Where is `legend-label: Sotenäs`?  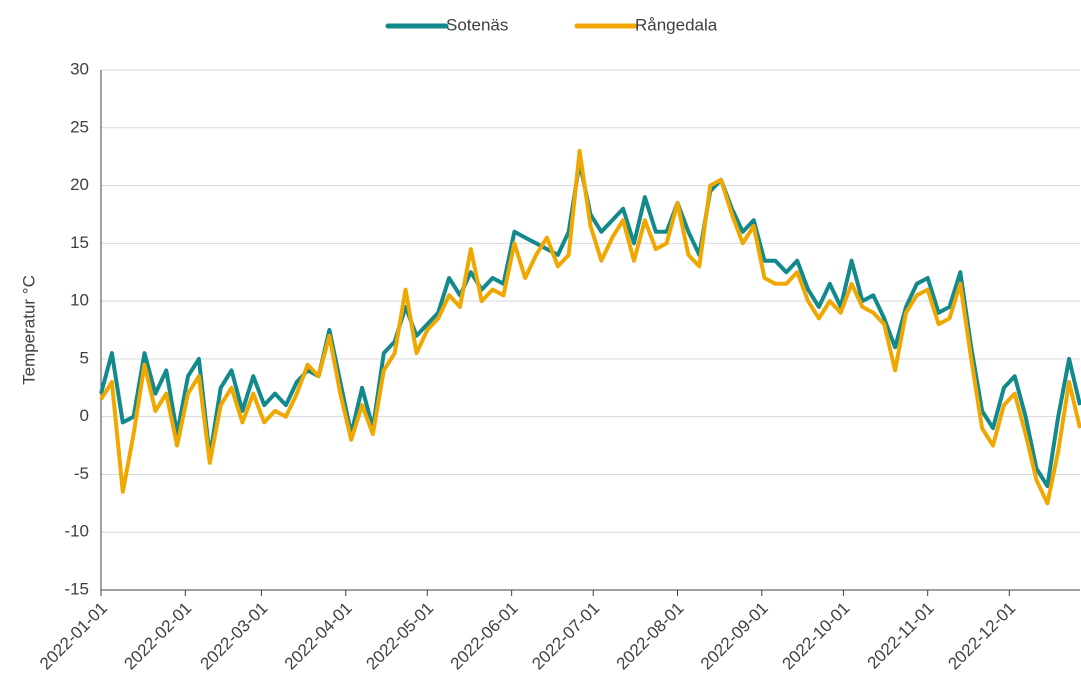 legend-label: Sotenäs is located at coordinates (477, 24).